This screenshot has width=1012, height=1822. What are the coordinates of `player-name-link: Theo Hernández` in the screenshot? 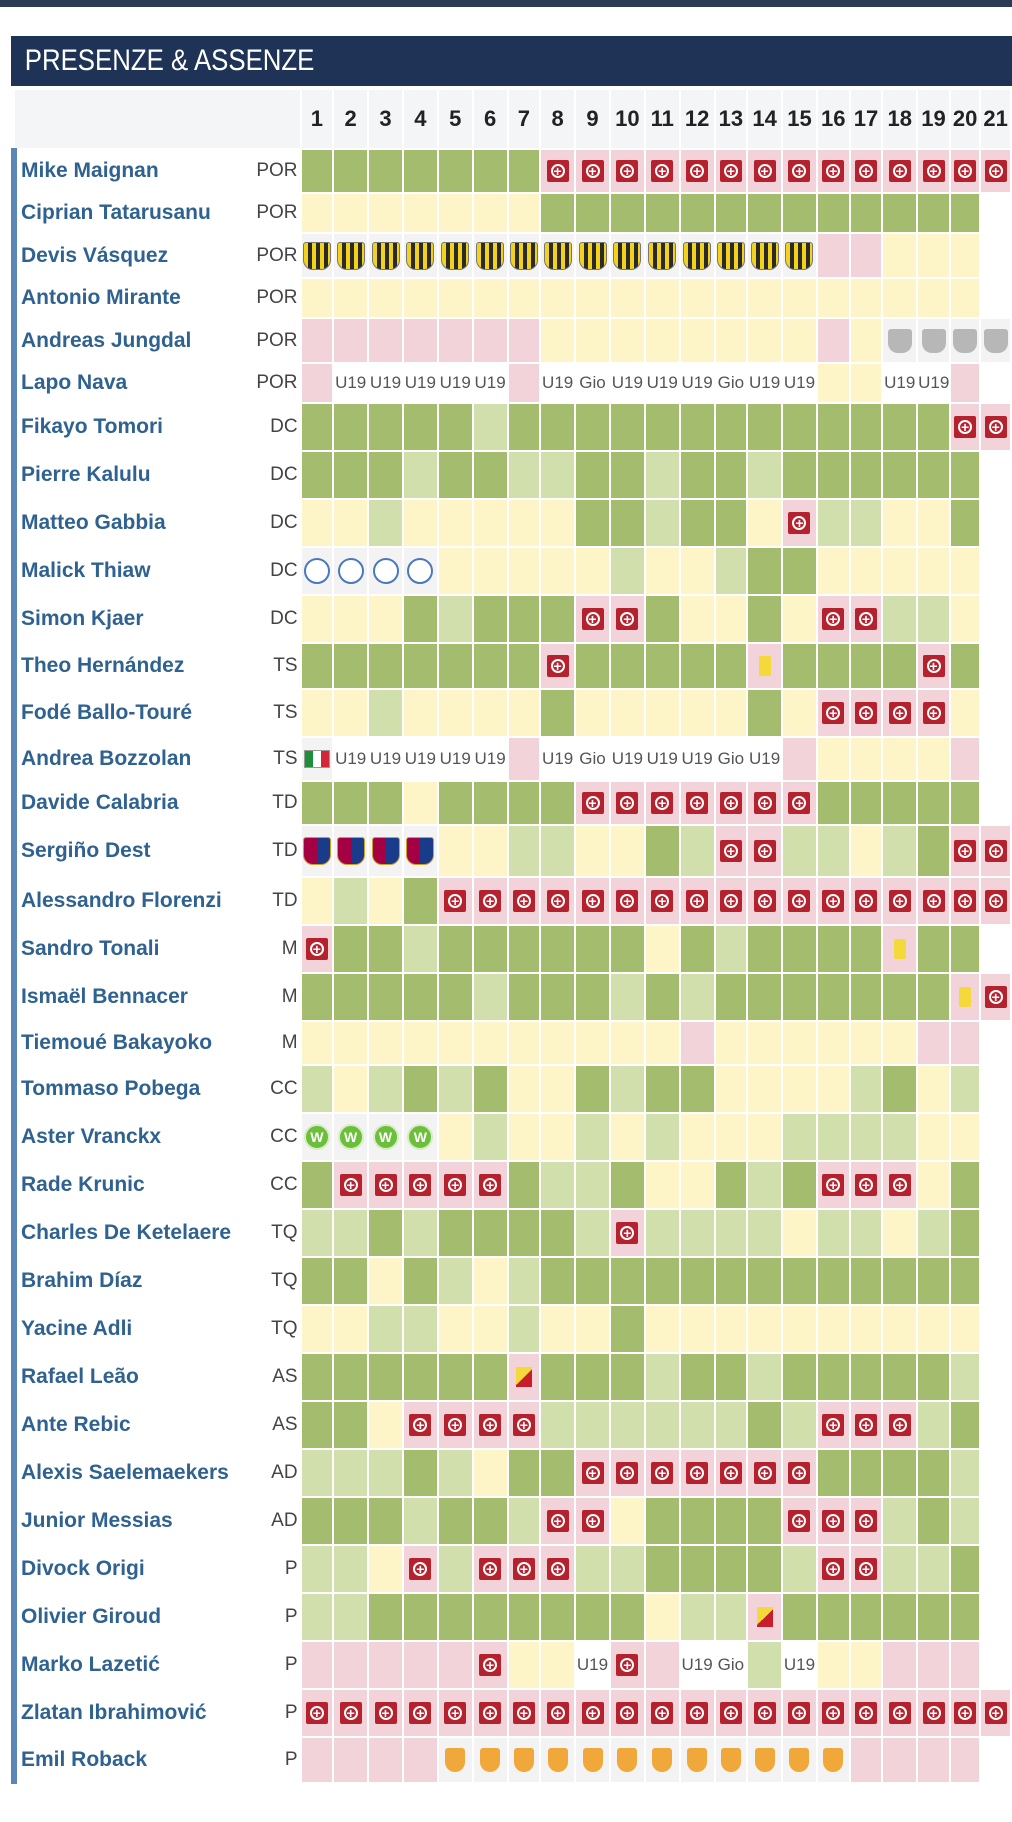 It's located at (133, 666).